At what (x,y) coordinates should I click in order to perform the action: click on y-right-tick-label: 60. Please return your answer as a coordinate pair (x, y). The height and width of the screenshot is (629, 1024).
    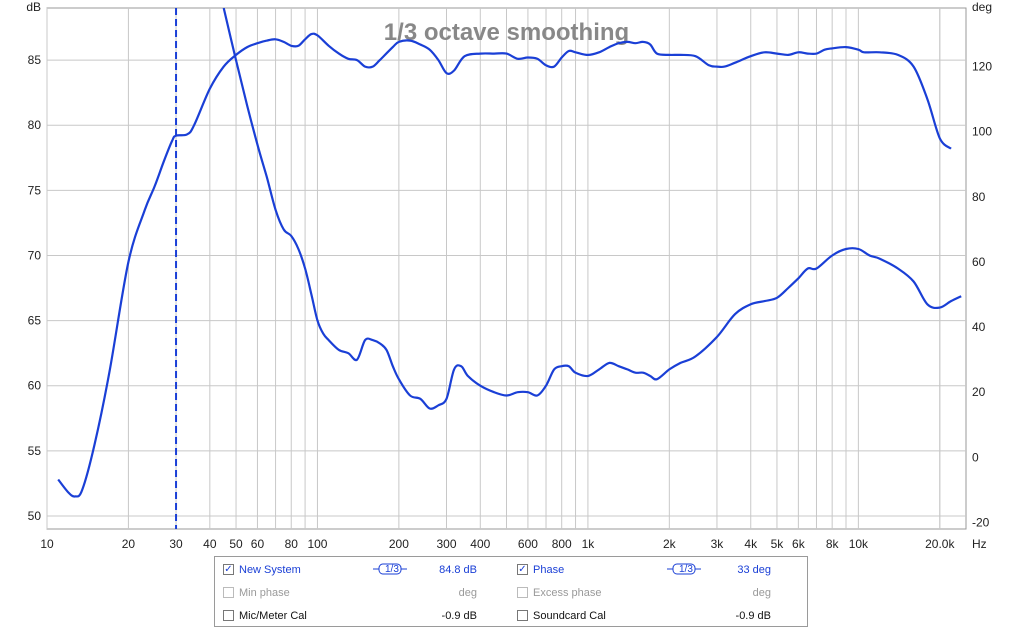
    Looking at the image, I should click on (979, 262).